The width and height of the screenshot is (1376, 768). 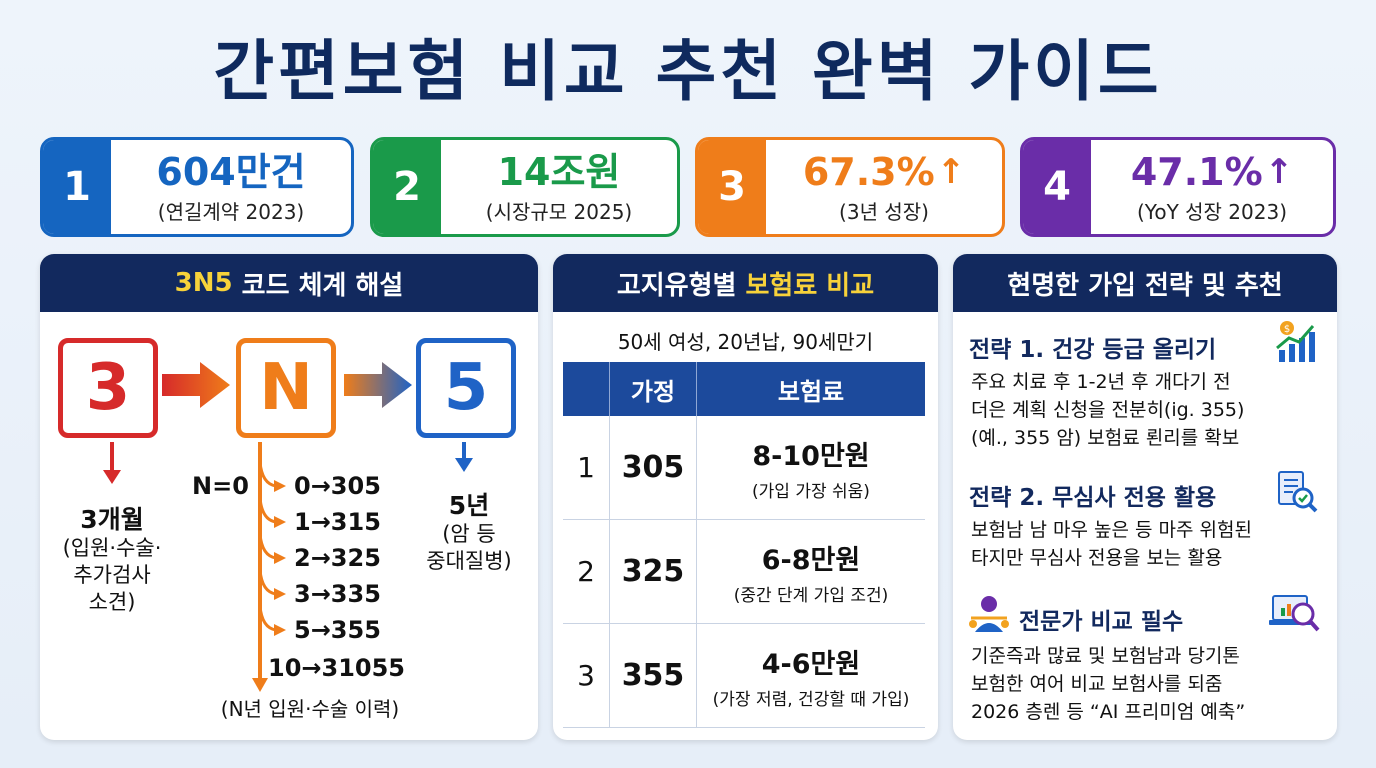 I want to click on page-title: 간편보험 비교 추천 완벽 가이드, so click(x=688, y=71).